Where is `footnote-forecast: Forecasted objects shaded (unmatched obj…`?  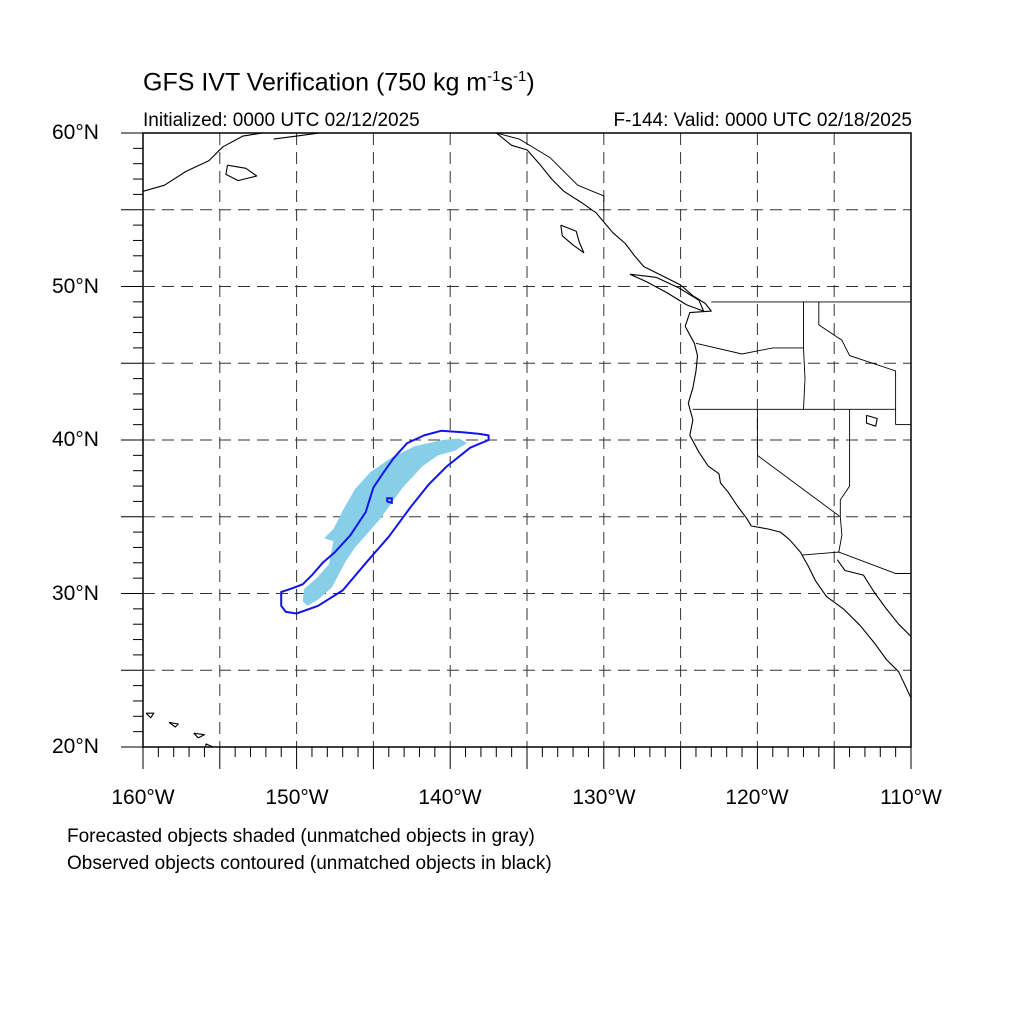 footnote-forecast: Forecasted objects shaded (unmatched obj… is located at coordinates (301, 836).